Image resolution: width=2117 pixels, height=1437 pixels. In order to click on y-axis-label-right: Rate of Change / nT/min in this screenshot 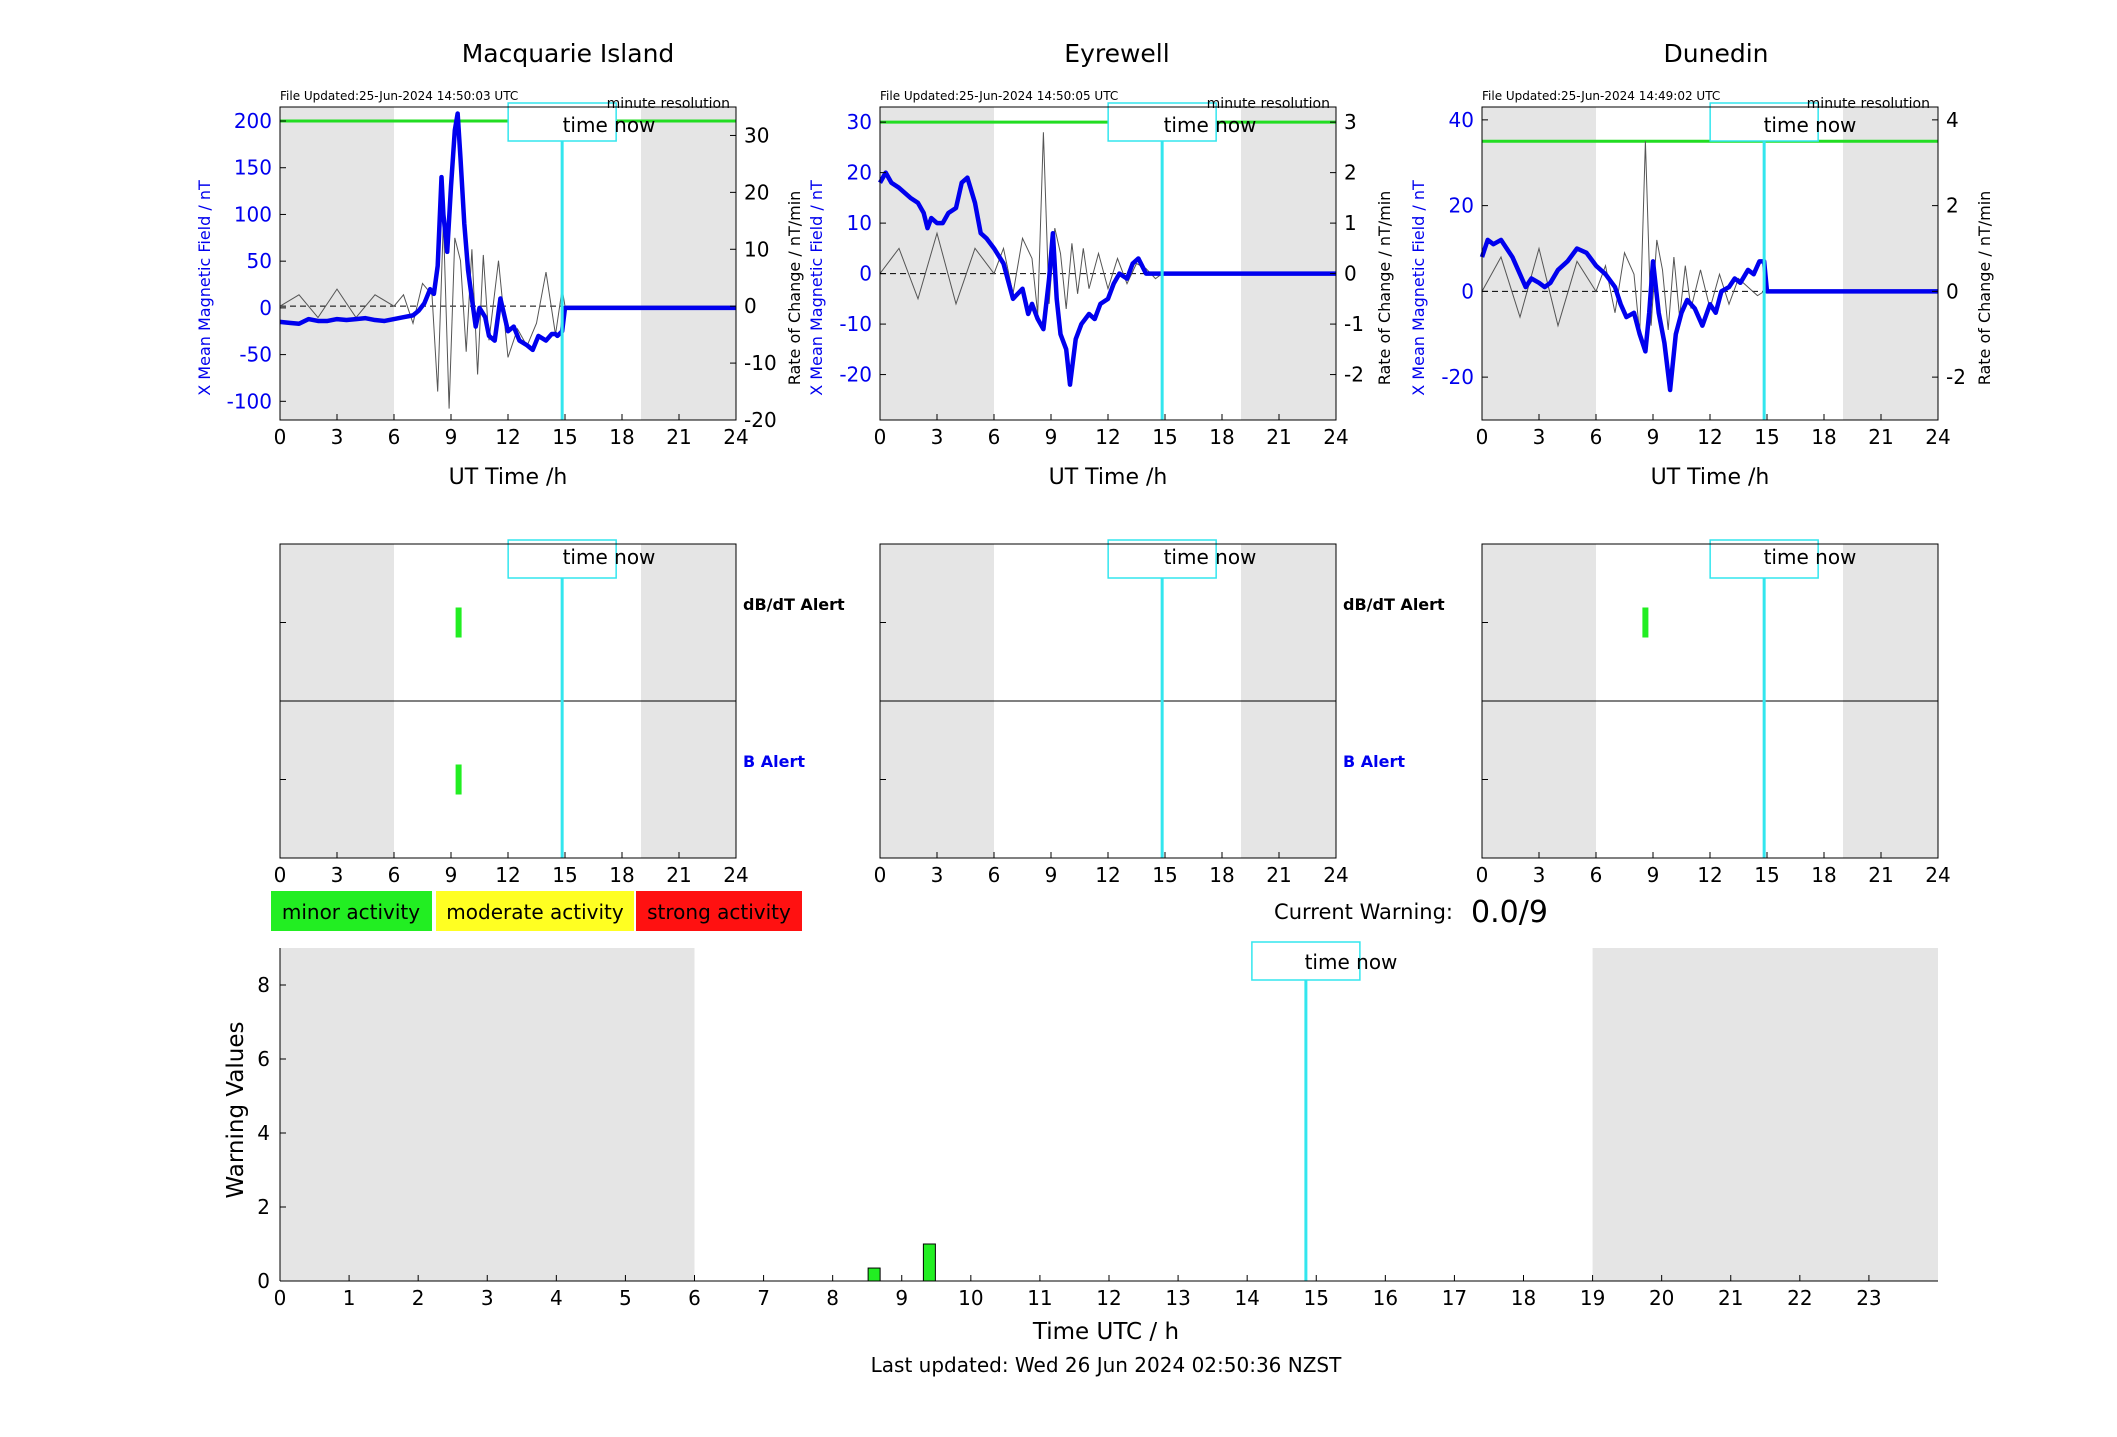, I will do `click(1984, 288)`.